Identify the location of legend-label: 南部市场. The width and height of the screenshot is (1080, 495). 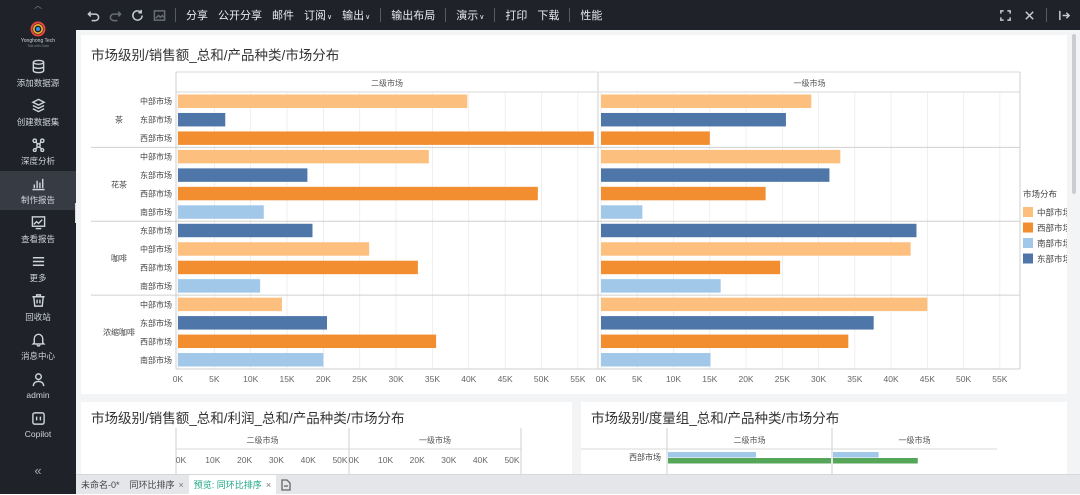
(1052, 244).